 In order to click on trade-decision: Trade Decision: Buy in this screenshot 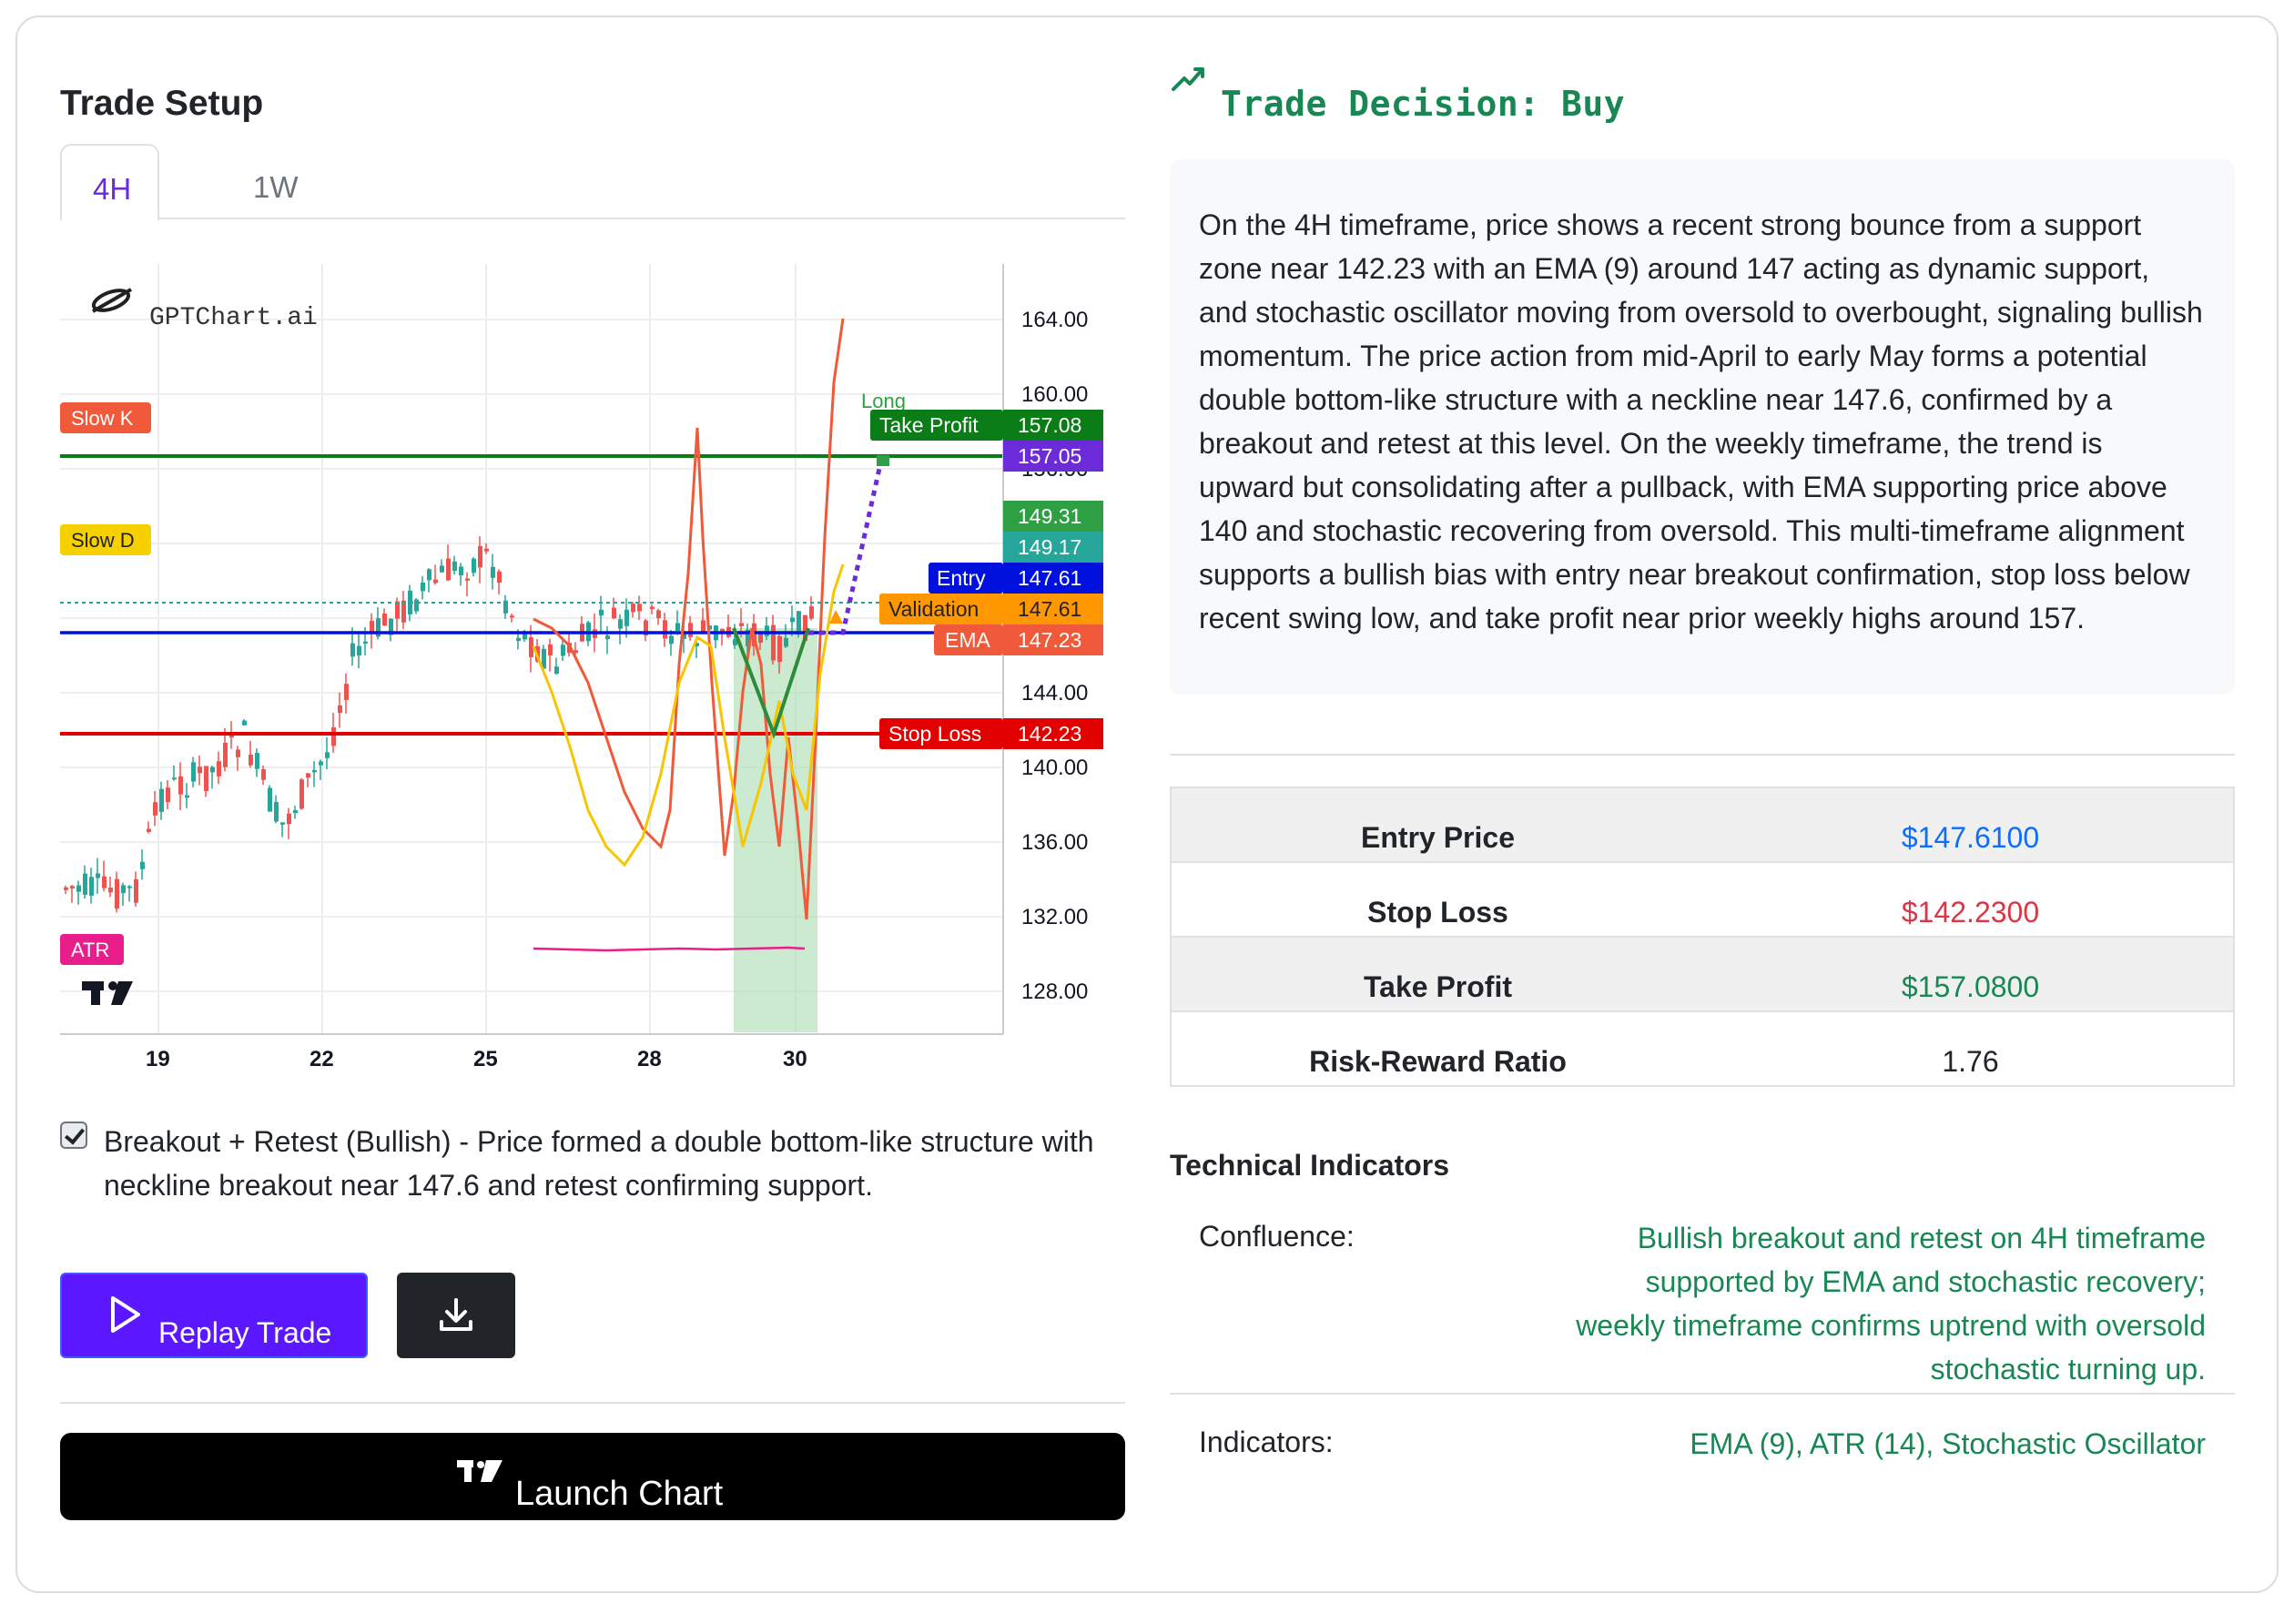, I will do `click(1702, 96)`.